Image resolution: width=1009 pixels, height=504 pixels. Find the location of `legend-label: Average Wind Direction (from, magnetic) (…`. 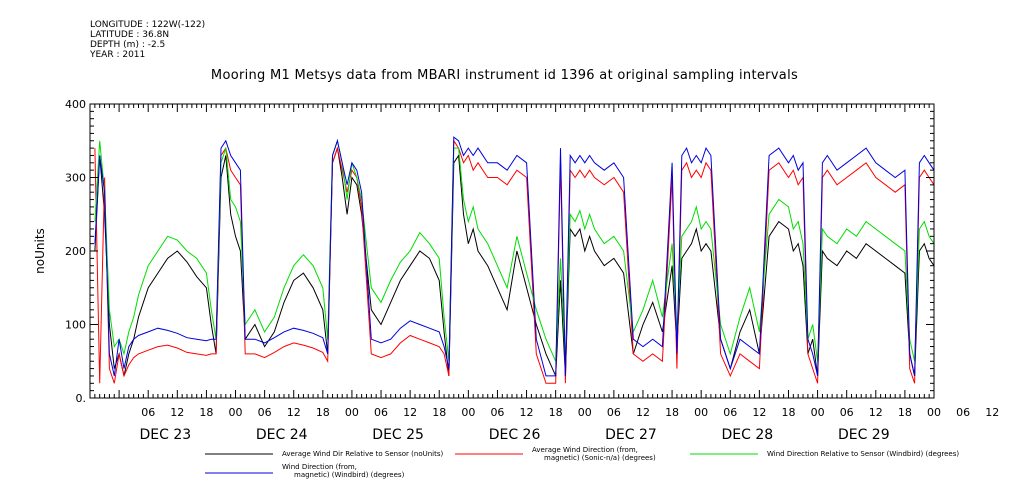

legend-label: Average Wind Direction (from, magnetic) (… is located at coordinates (594, 454).